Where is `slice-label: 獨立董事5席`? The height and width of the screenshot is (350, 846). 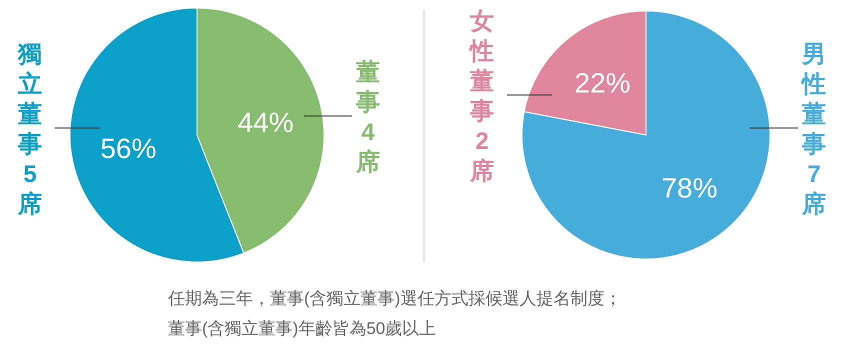
slice-label: 獨立董事5席 is located at coordinates (29, 129).